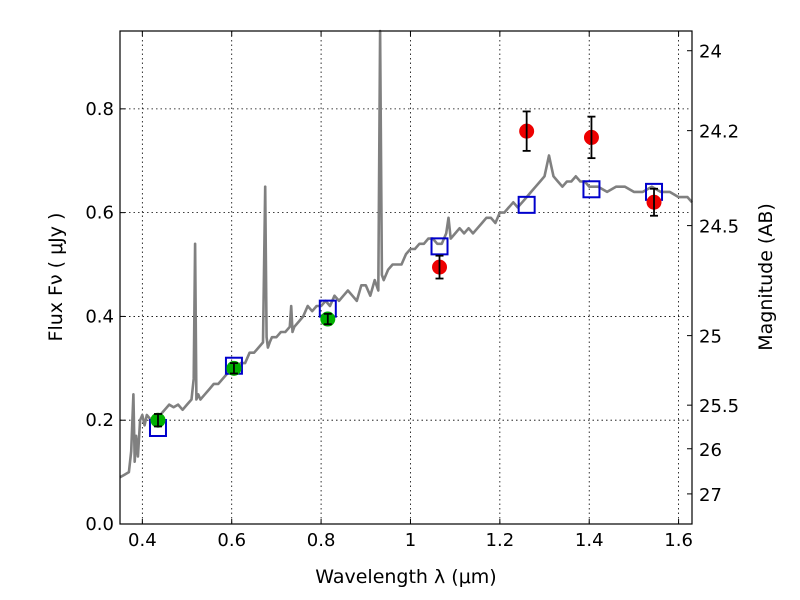  What do you see at coordinates (321, 540) in the screenshot?
I see `x-tick-label: 0.8` at bounding box center [321, 540].